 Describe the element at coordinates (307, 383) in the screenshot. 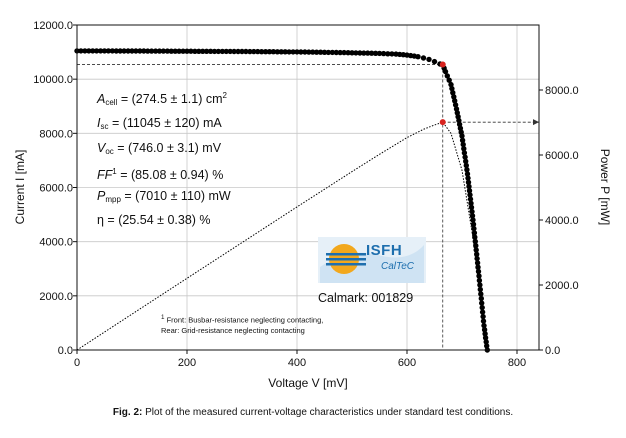

I see `x-axis-label: Voltage V [mV]` at that location.